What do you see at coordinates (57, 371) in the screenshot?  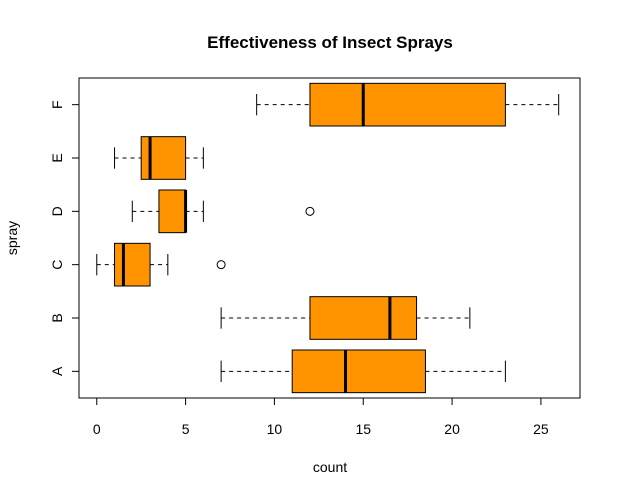 I see `y-tick-label: A` at bounding box center [57, 371].